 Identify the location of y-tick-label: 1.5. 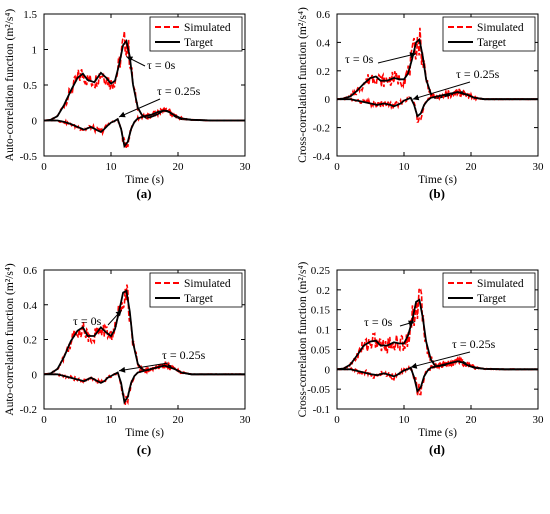
(30, 15).